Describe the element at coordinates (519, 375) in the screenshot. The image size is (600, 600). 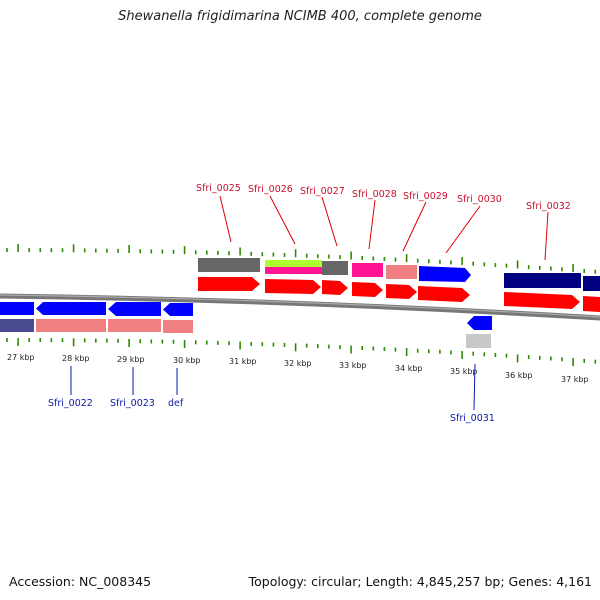
I see `scale-label-36kbp: 36 kbp` at that location.